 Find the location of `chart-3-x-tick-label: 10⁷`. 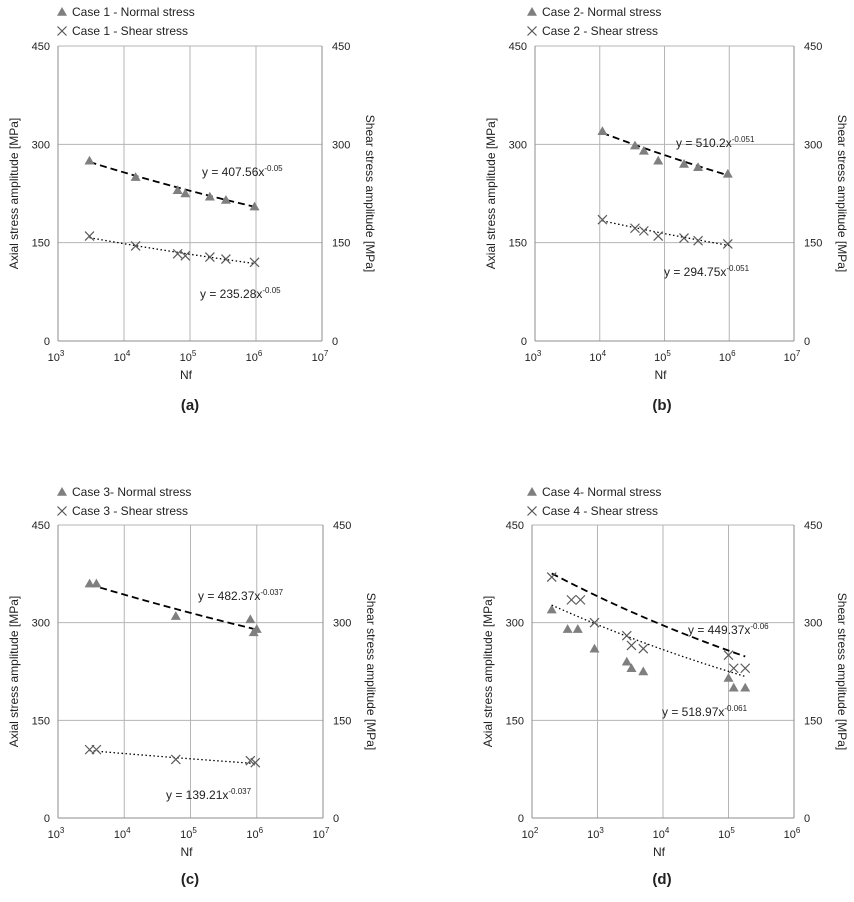

chart-3-x-tick-label: 10⁷ is located at coordinates (321, 833).